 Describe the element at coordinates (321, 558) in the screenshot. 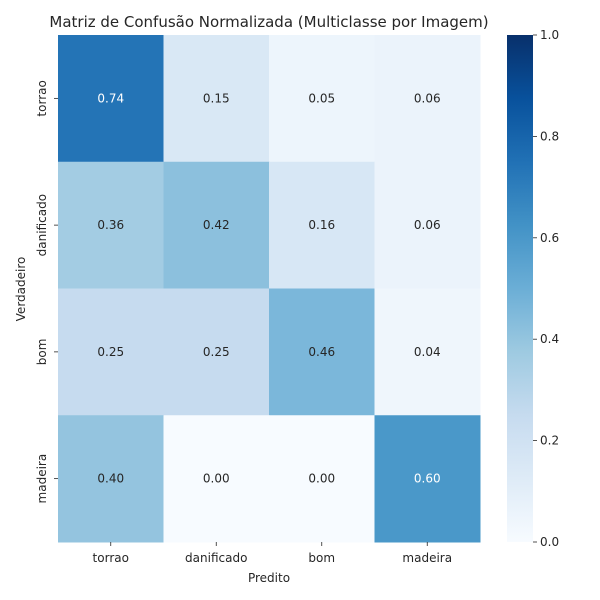

I see `x-tick-label: bom` at that location.